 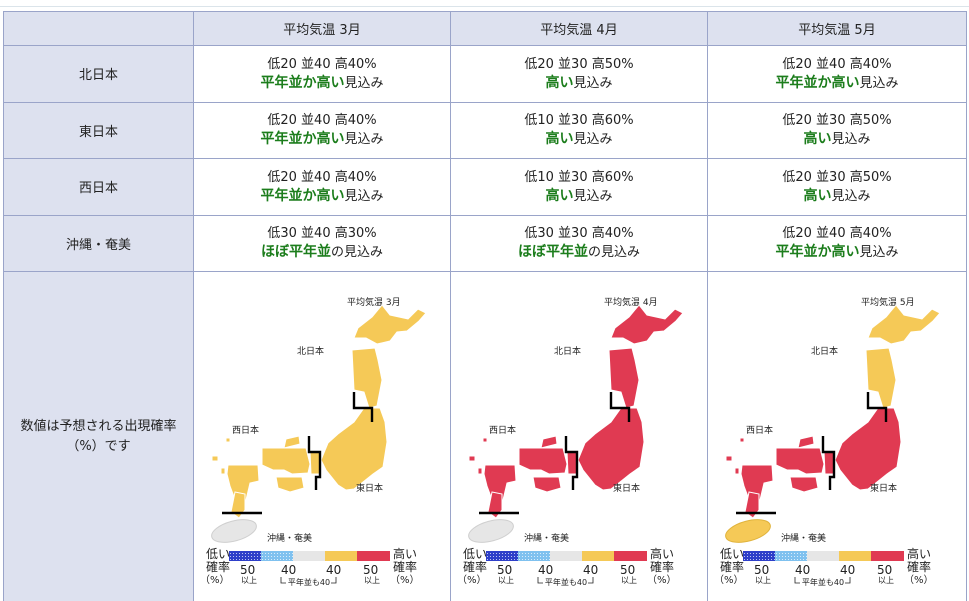 What do you see at coordinates (215, 580) in the screenshot?
I see `legend-low-percent: （%）` at bounding box center [215, 580].